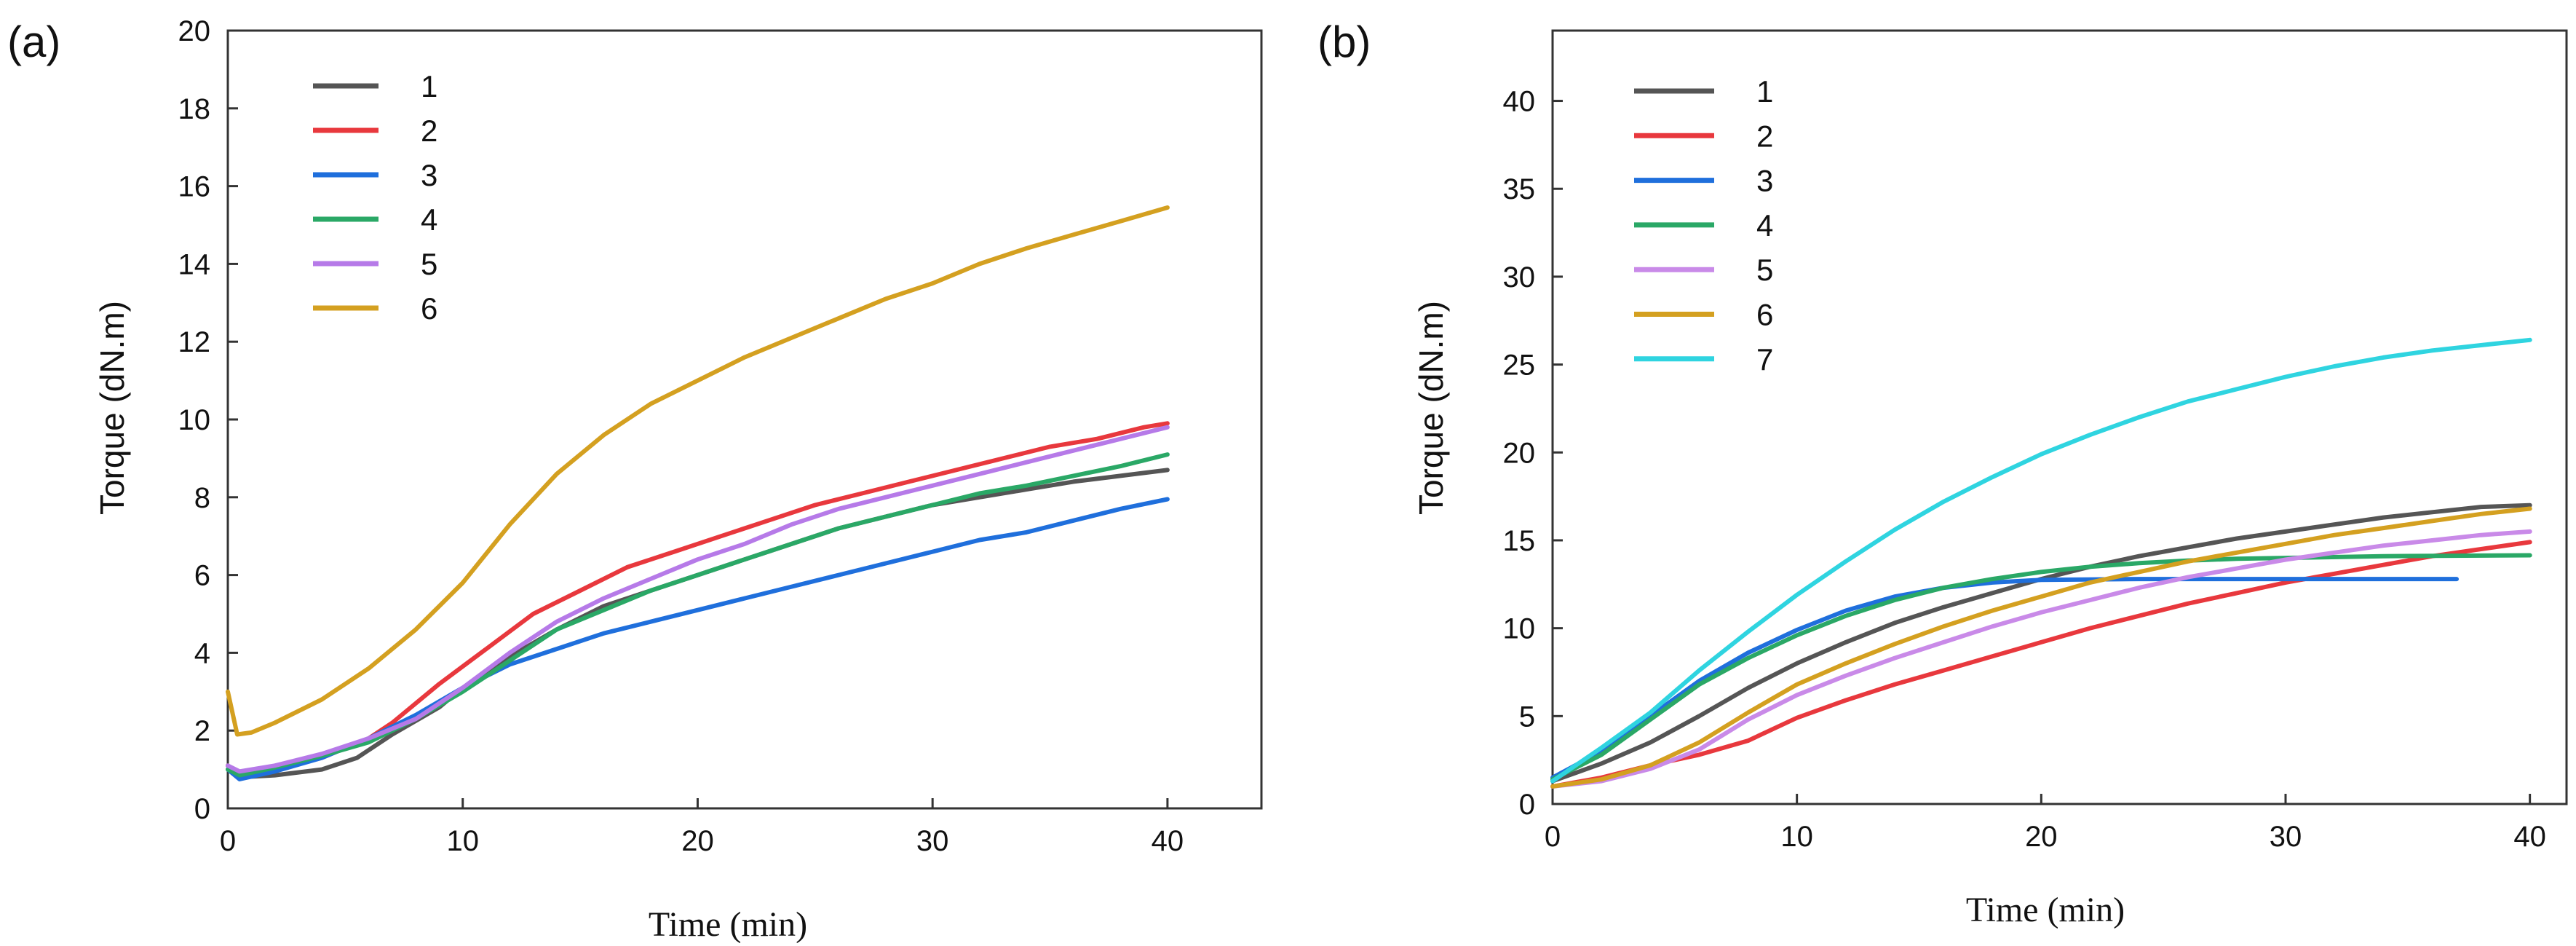 The height and width of the screenshot is (946, 2576). I want to click on y-tick-label: 15, so click(1519, 541).